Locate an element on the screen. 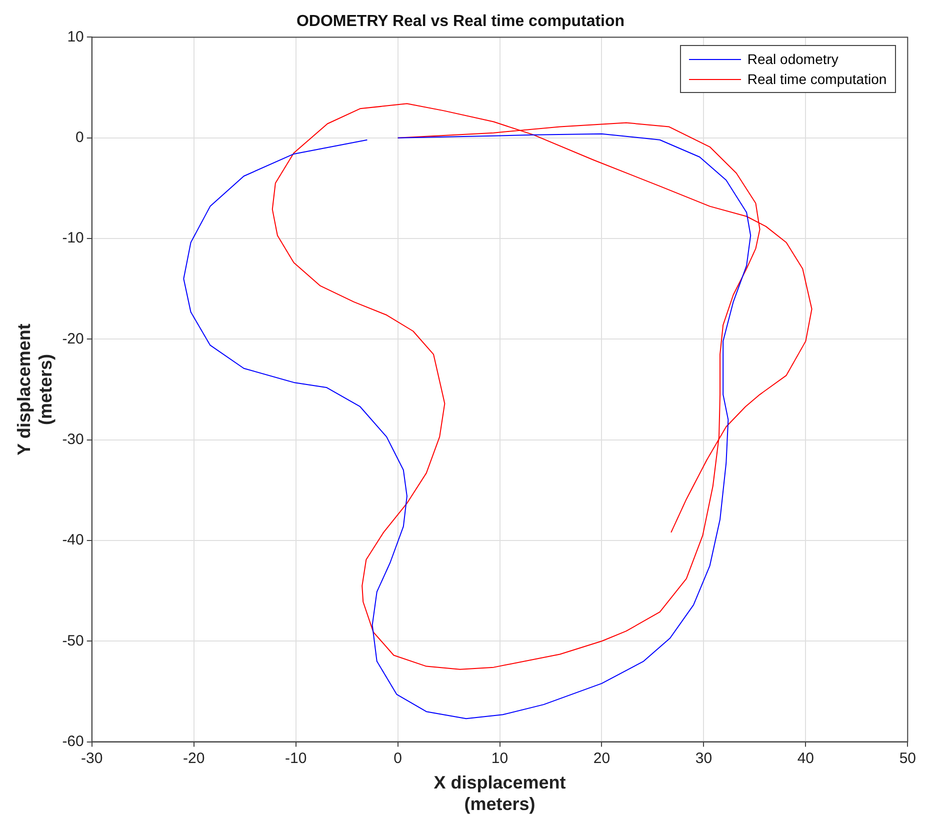  x-tick-label: 10 is located at coordinates (499, 758).